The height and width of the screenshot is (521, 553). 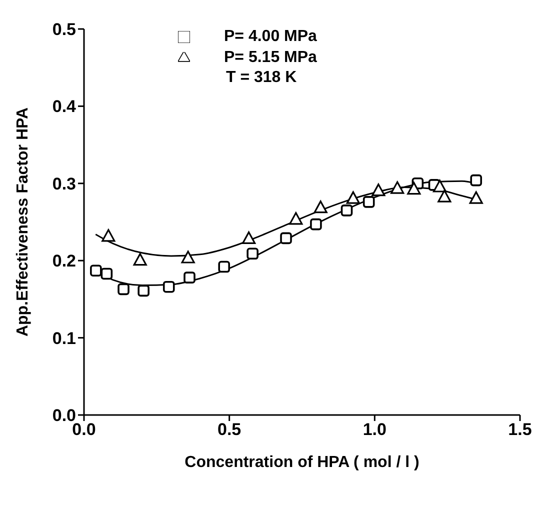 What do you see at coordinates (84, 430) in the screenshot?
I see `x-tick-label: 0.0` at bounding box center [84, 430].